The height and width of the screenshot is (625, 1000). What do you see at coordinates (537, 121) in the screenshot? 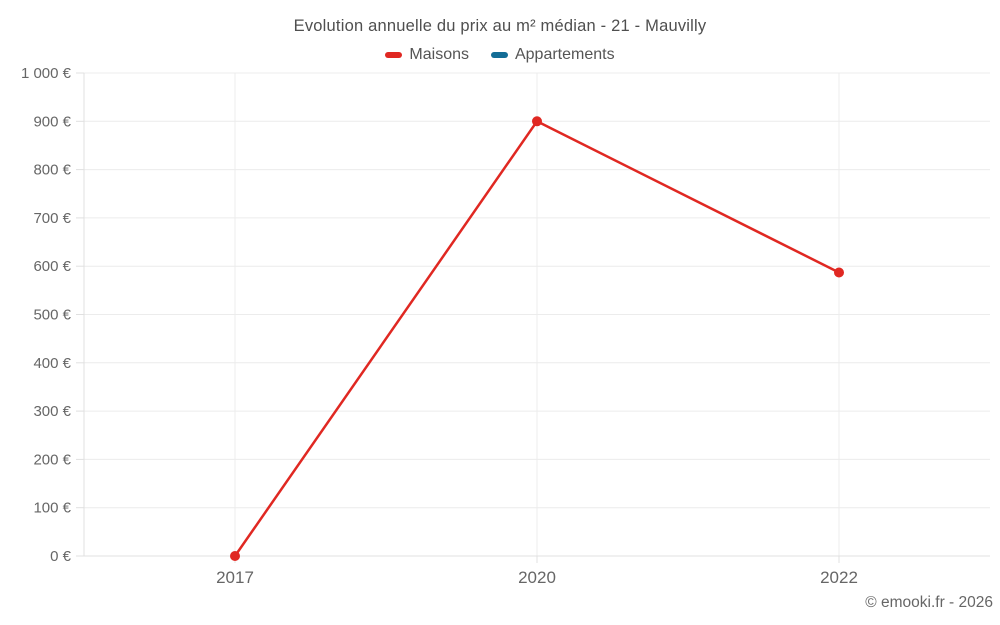
I see `data-point-maisons-2020` at bounding box center [537, 121].